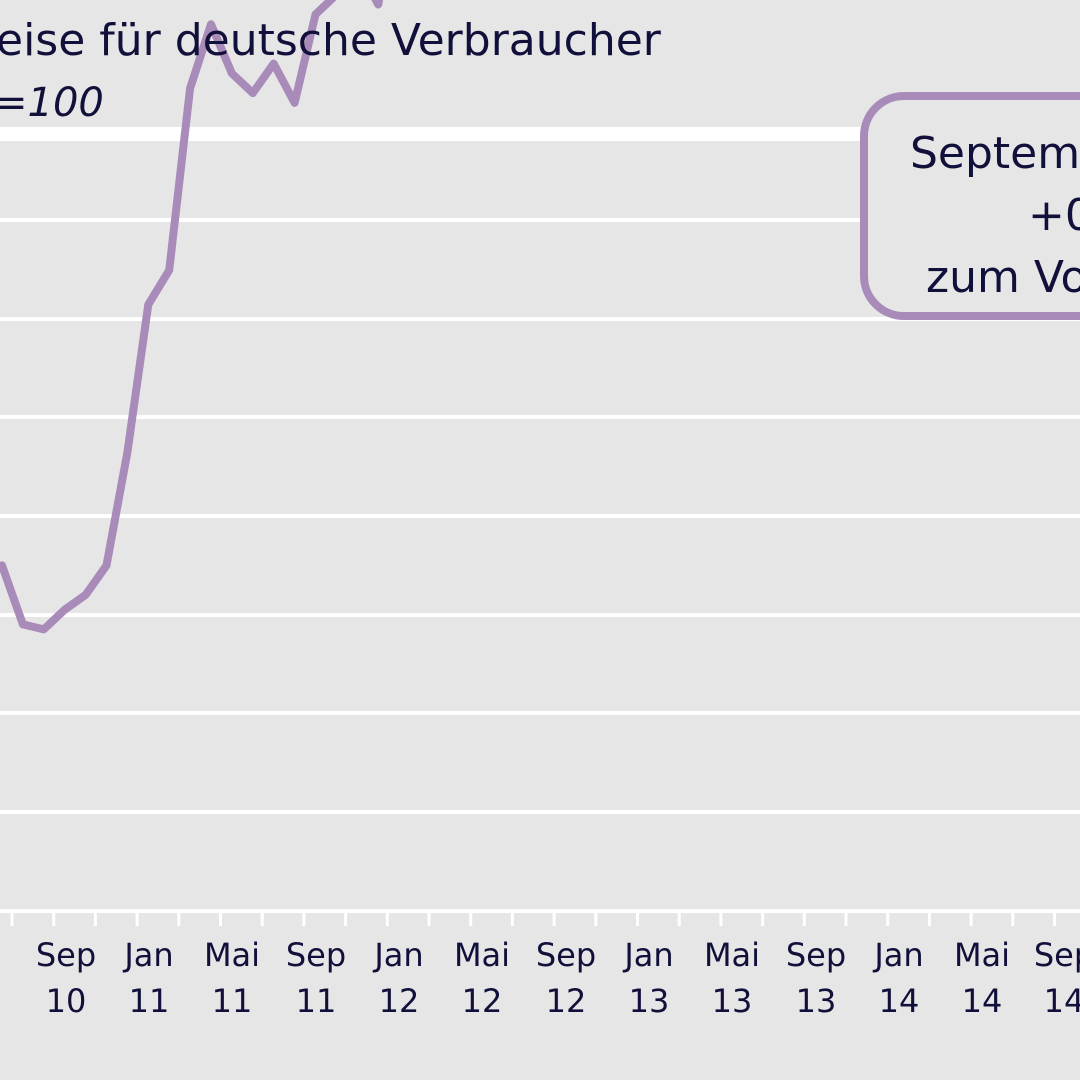  I want to click on x-tick-label-year: 10, so click(66, 1001).